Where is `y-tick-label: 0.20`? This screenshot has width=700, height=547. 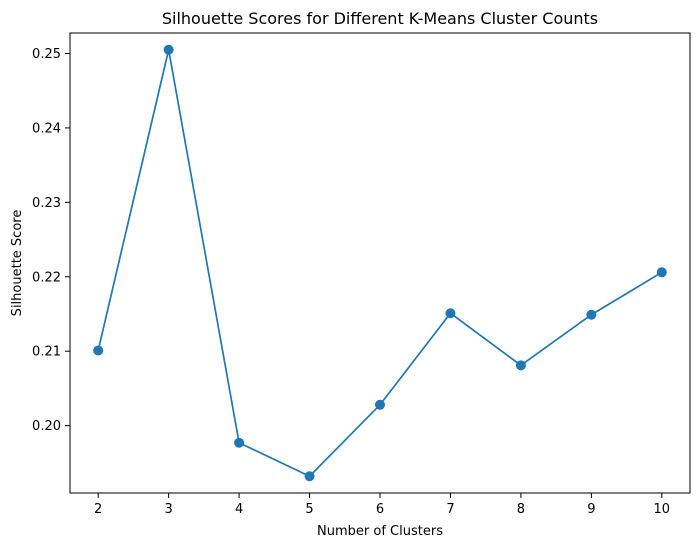 y-tick-label: 0.20 is located at coordinates (46, 426).